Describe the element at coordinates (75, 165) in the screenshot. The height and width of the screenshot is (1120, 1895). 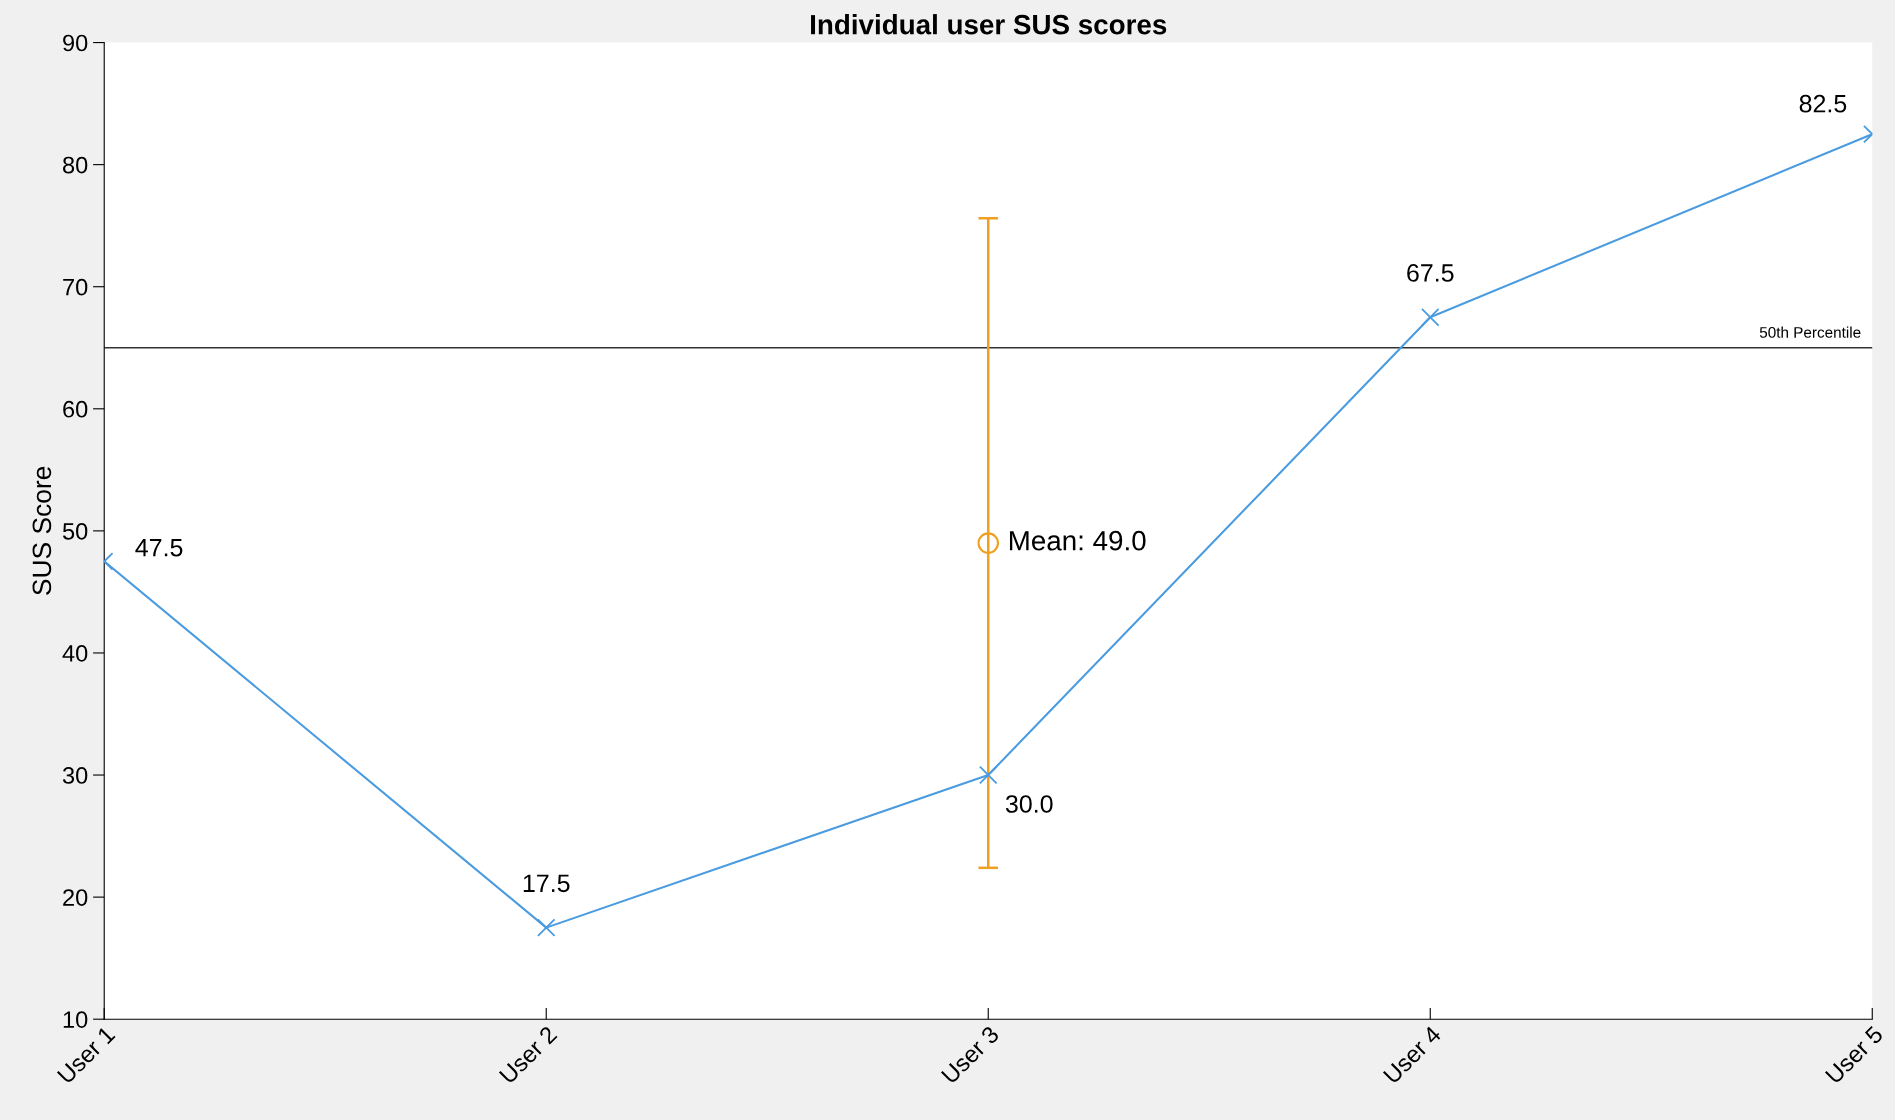
I see `y-tick-label: 80` at that location.